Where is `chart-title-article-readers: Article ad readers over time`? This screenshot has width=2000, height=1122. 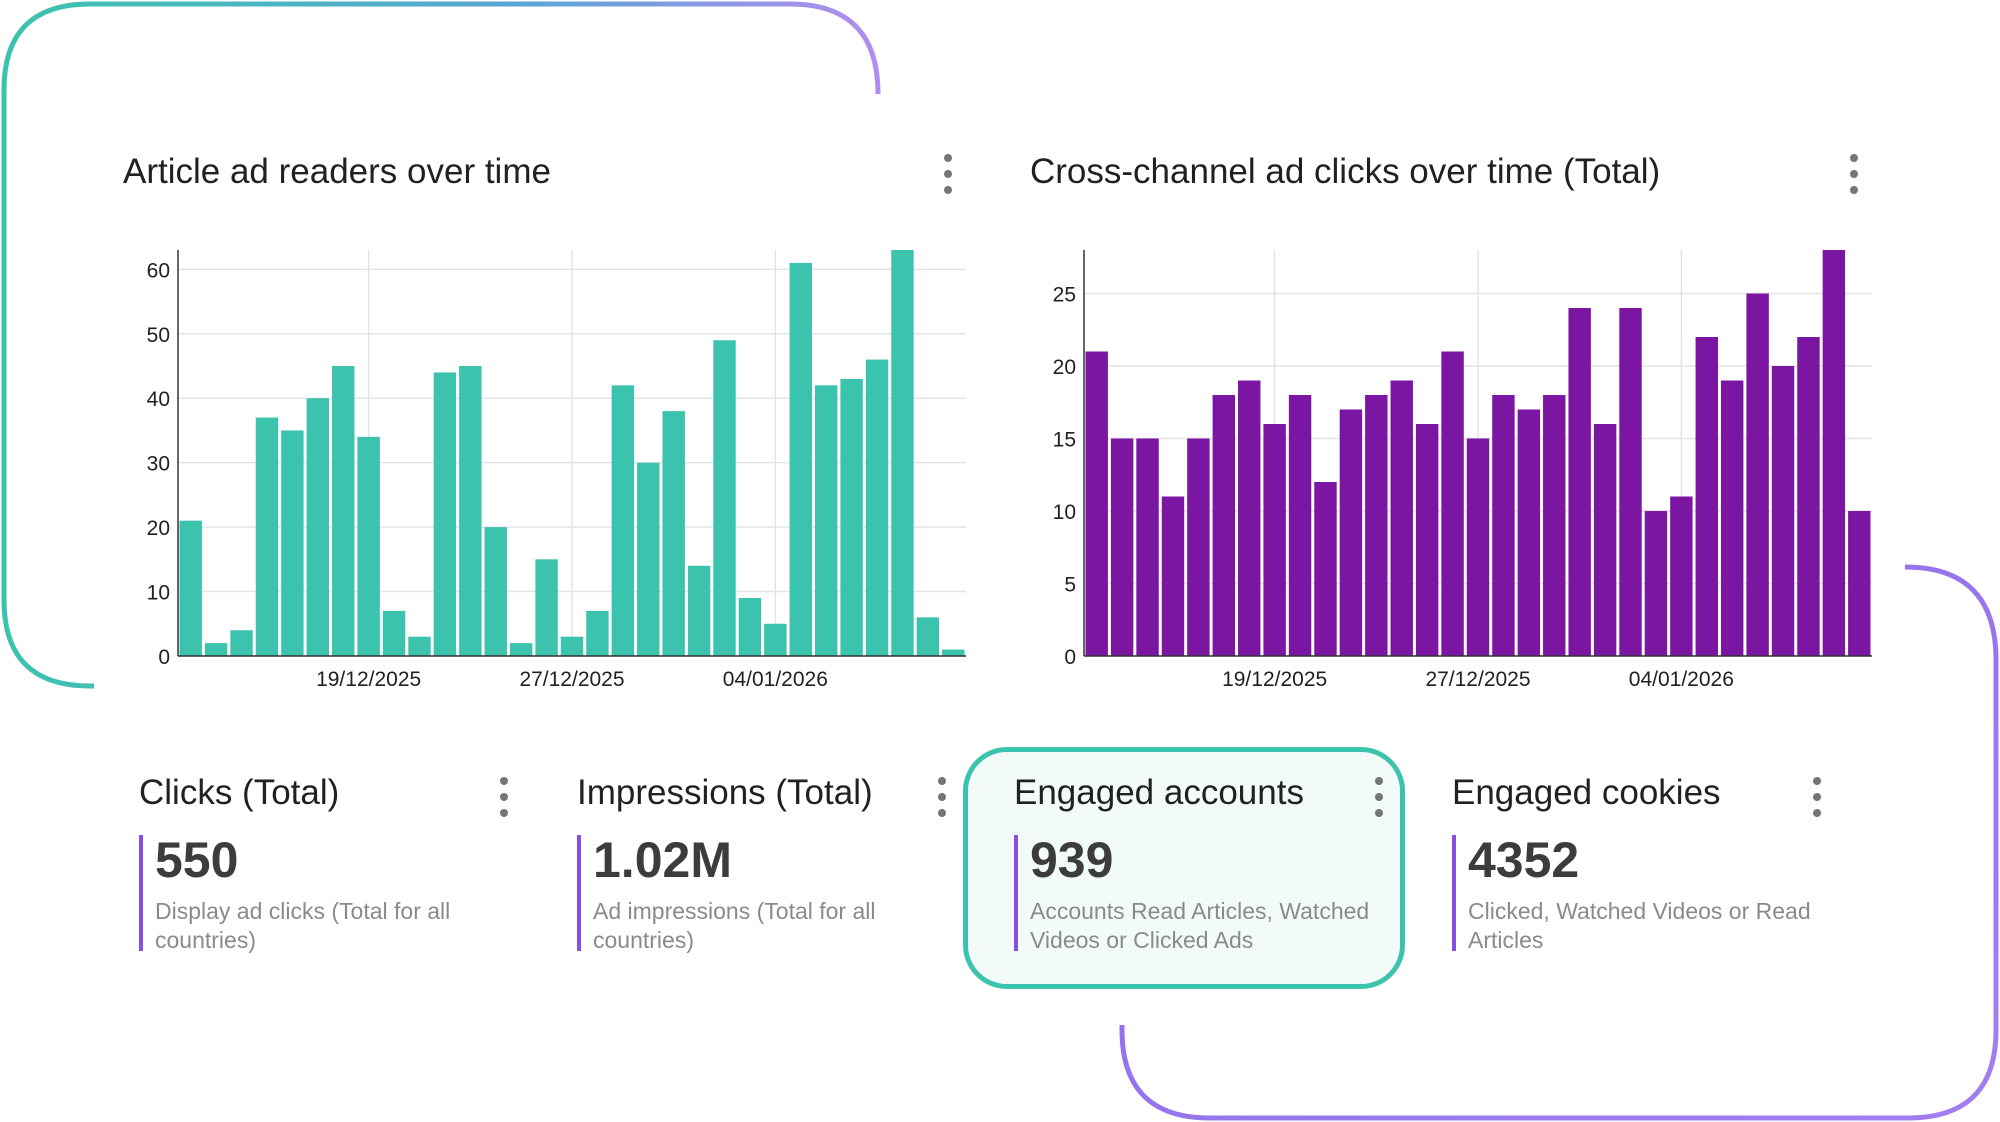
chart-title-article-readers: Article ad readers over time is located at coordinates (337, 171).